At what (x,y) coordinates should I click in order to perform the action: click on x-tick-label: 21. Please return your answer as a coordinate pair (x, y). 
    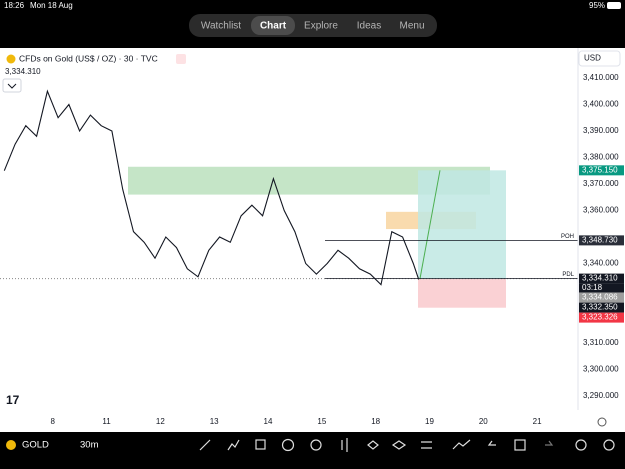
    Looking at the image, I should click on (537, 421).